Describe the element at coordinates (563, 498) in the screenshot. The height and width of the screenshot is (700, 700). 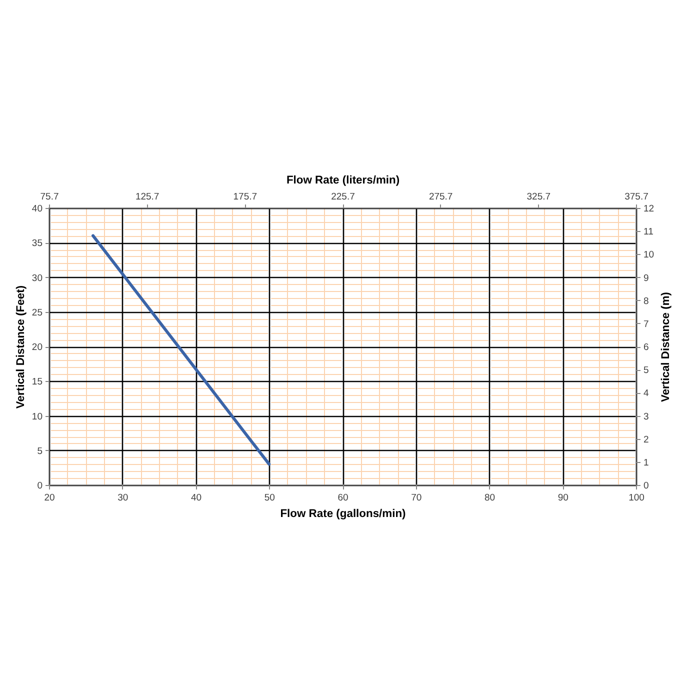
I see `x-tick-label: 90` at that location.